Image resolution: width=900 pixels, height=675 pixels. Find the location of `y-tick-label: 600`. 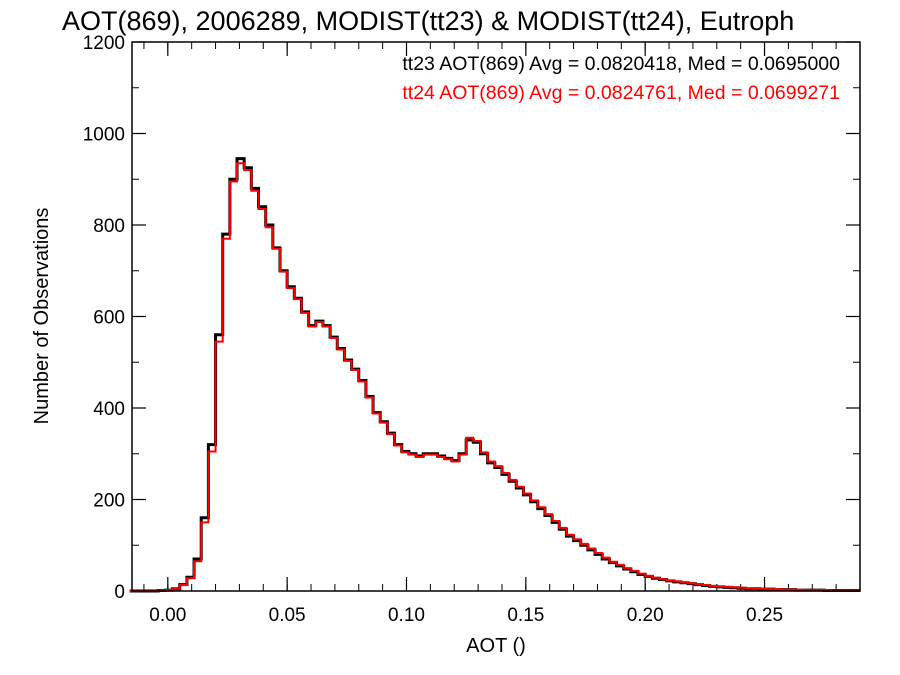

y-tick-label: 600 is located at coordinates (109, 318).